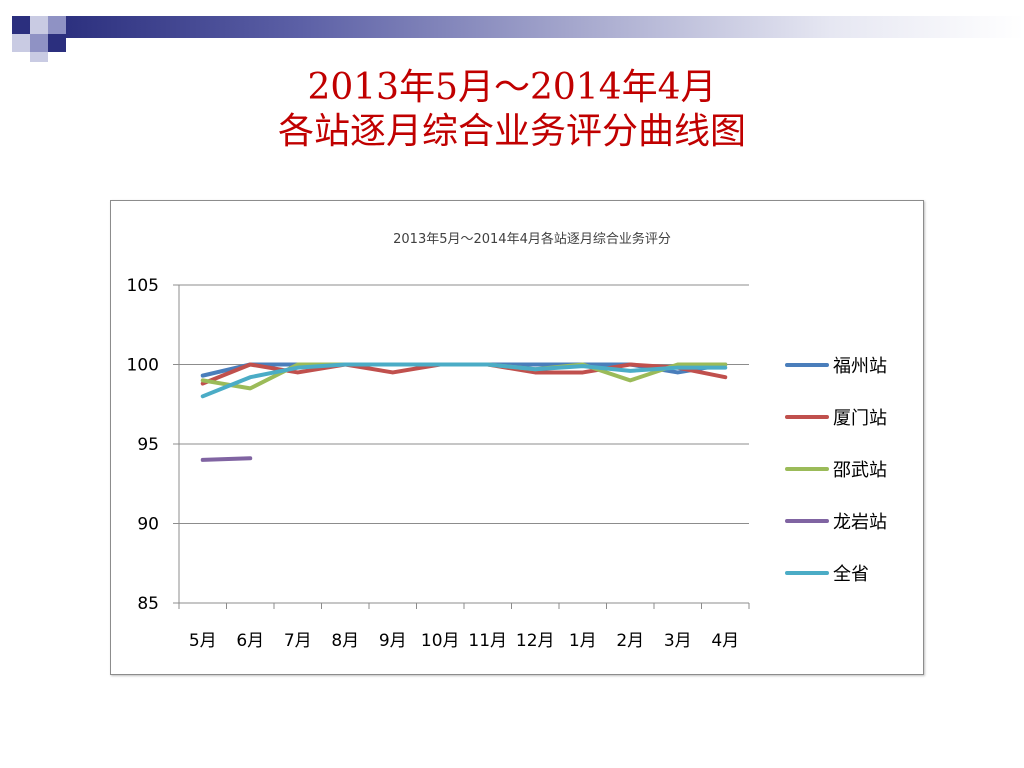 Image resolution: width=1024 pixels, height=768 pixels. Describe the element at coordinates (512, 110) in the screenshot. I see `slide-title: 2013年5月～2014年4月 各站逐月综合业务评分曲线图` at that location.